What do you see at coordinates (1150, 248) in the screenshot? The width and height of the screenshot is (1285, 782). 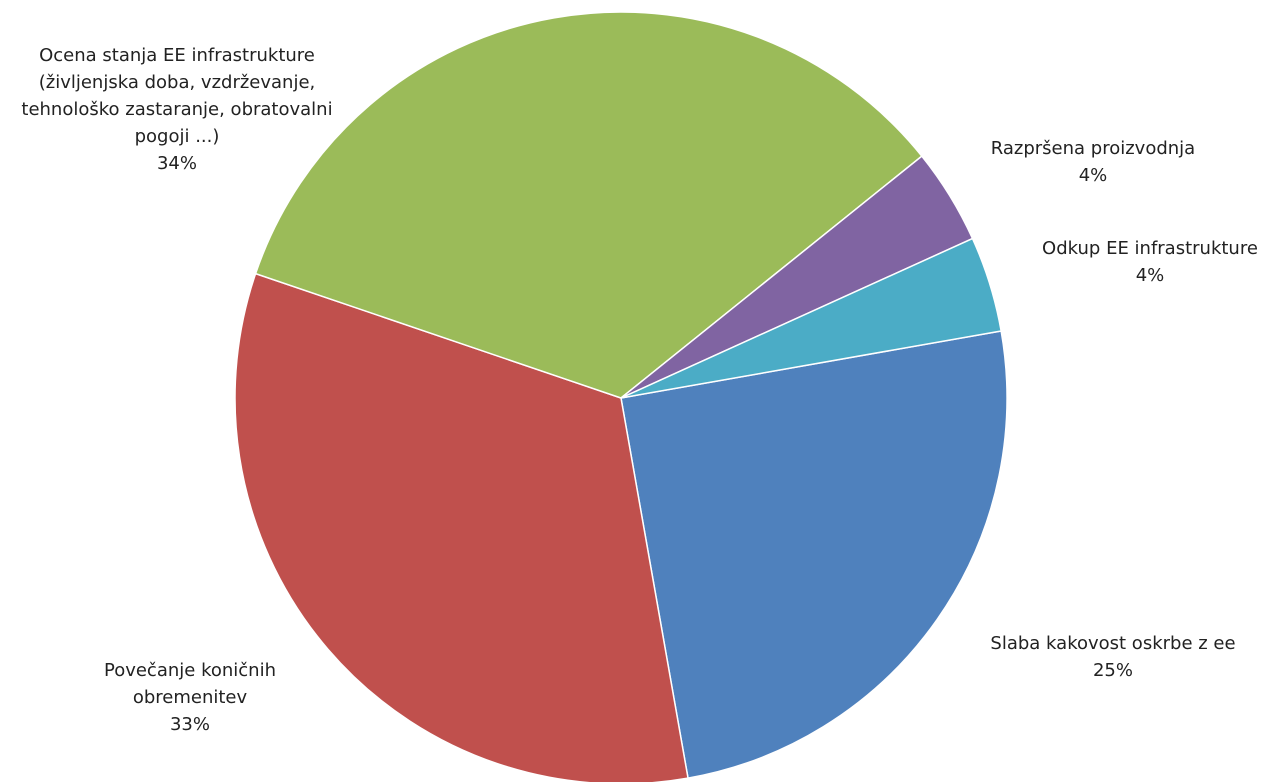 I see `category-name: Odkup EE infrastrukture` at bounding box center [1150, 248].